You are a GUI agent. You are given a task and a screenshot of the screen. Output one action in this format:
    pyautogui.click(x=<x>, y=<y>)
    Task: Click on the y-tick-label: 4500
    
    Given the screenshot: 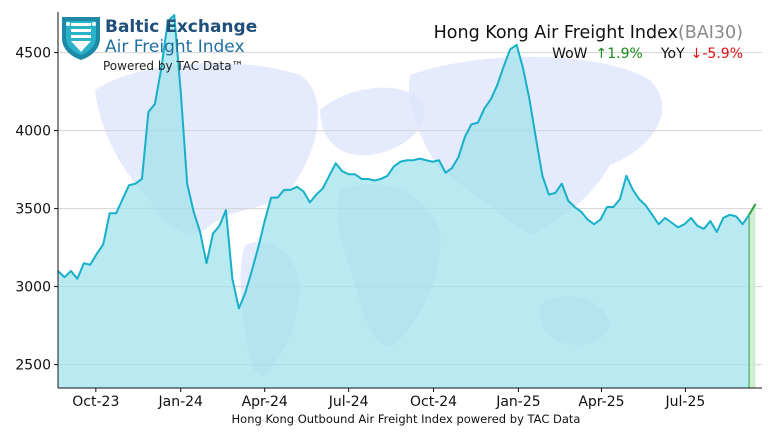 What is the action you would take?
    pyautogui.click(x=33, y=54)
    